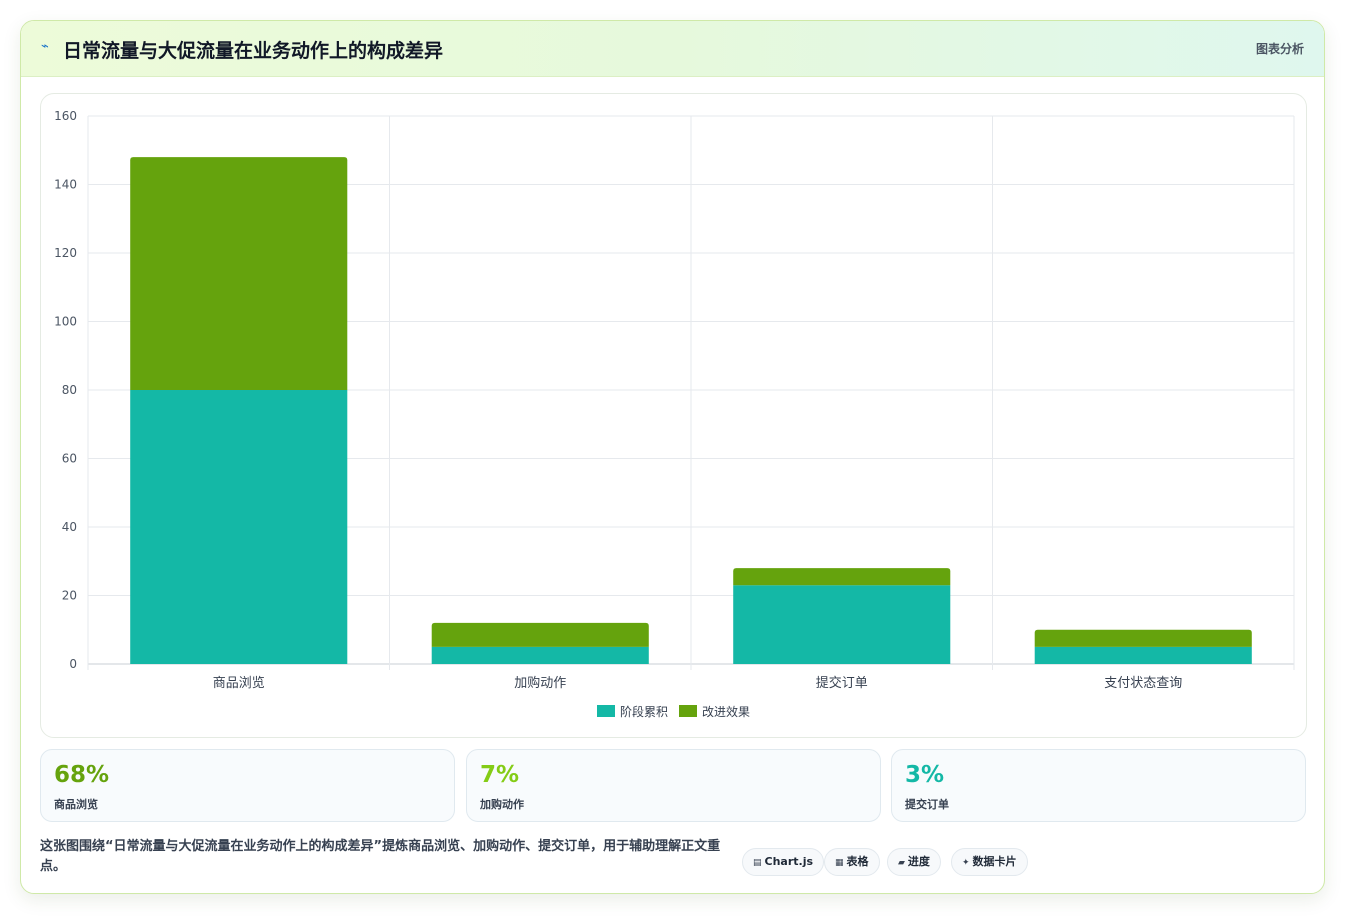 This screenshot has width=1345, height=916. Describe the element at coordinates (253, 51) in the screenshot. I see `page-title: 日常流量与大促流量在业务动作上的构成差异` at that location.